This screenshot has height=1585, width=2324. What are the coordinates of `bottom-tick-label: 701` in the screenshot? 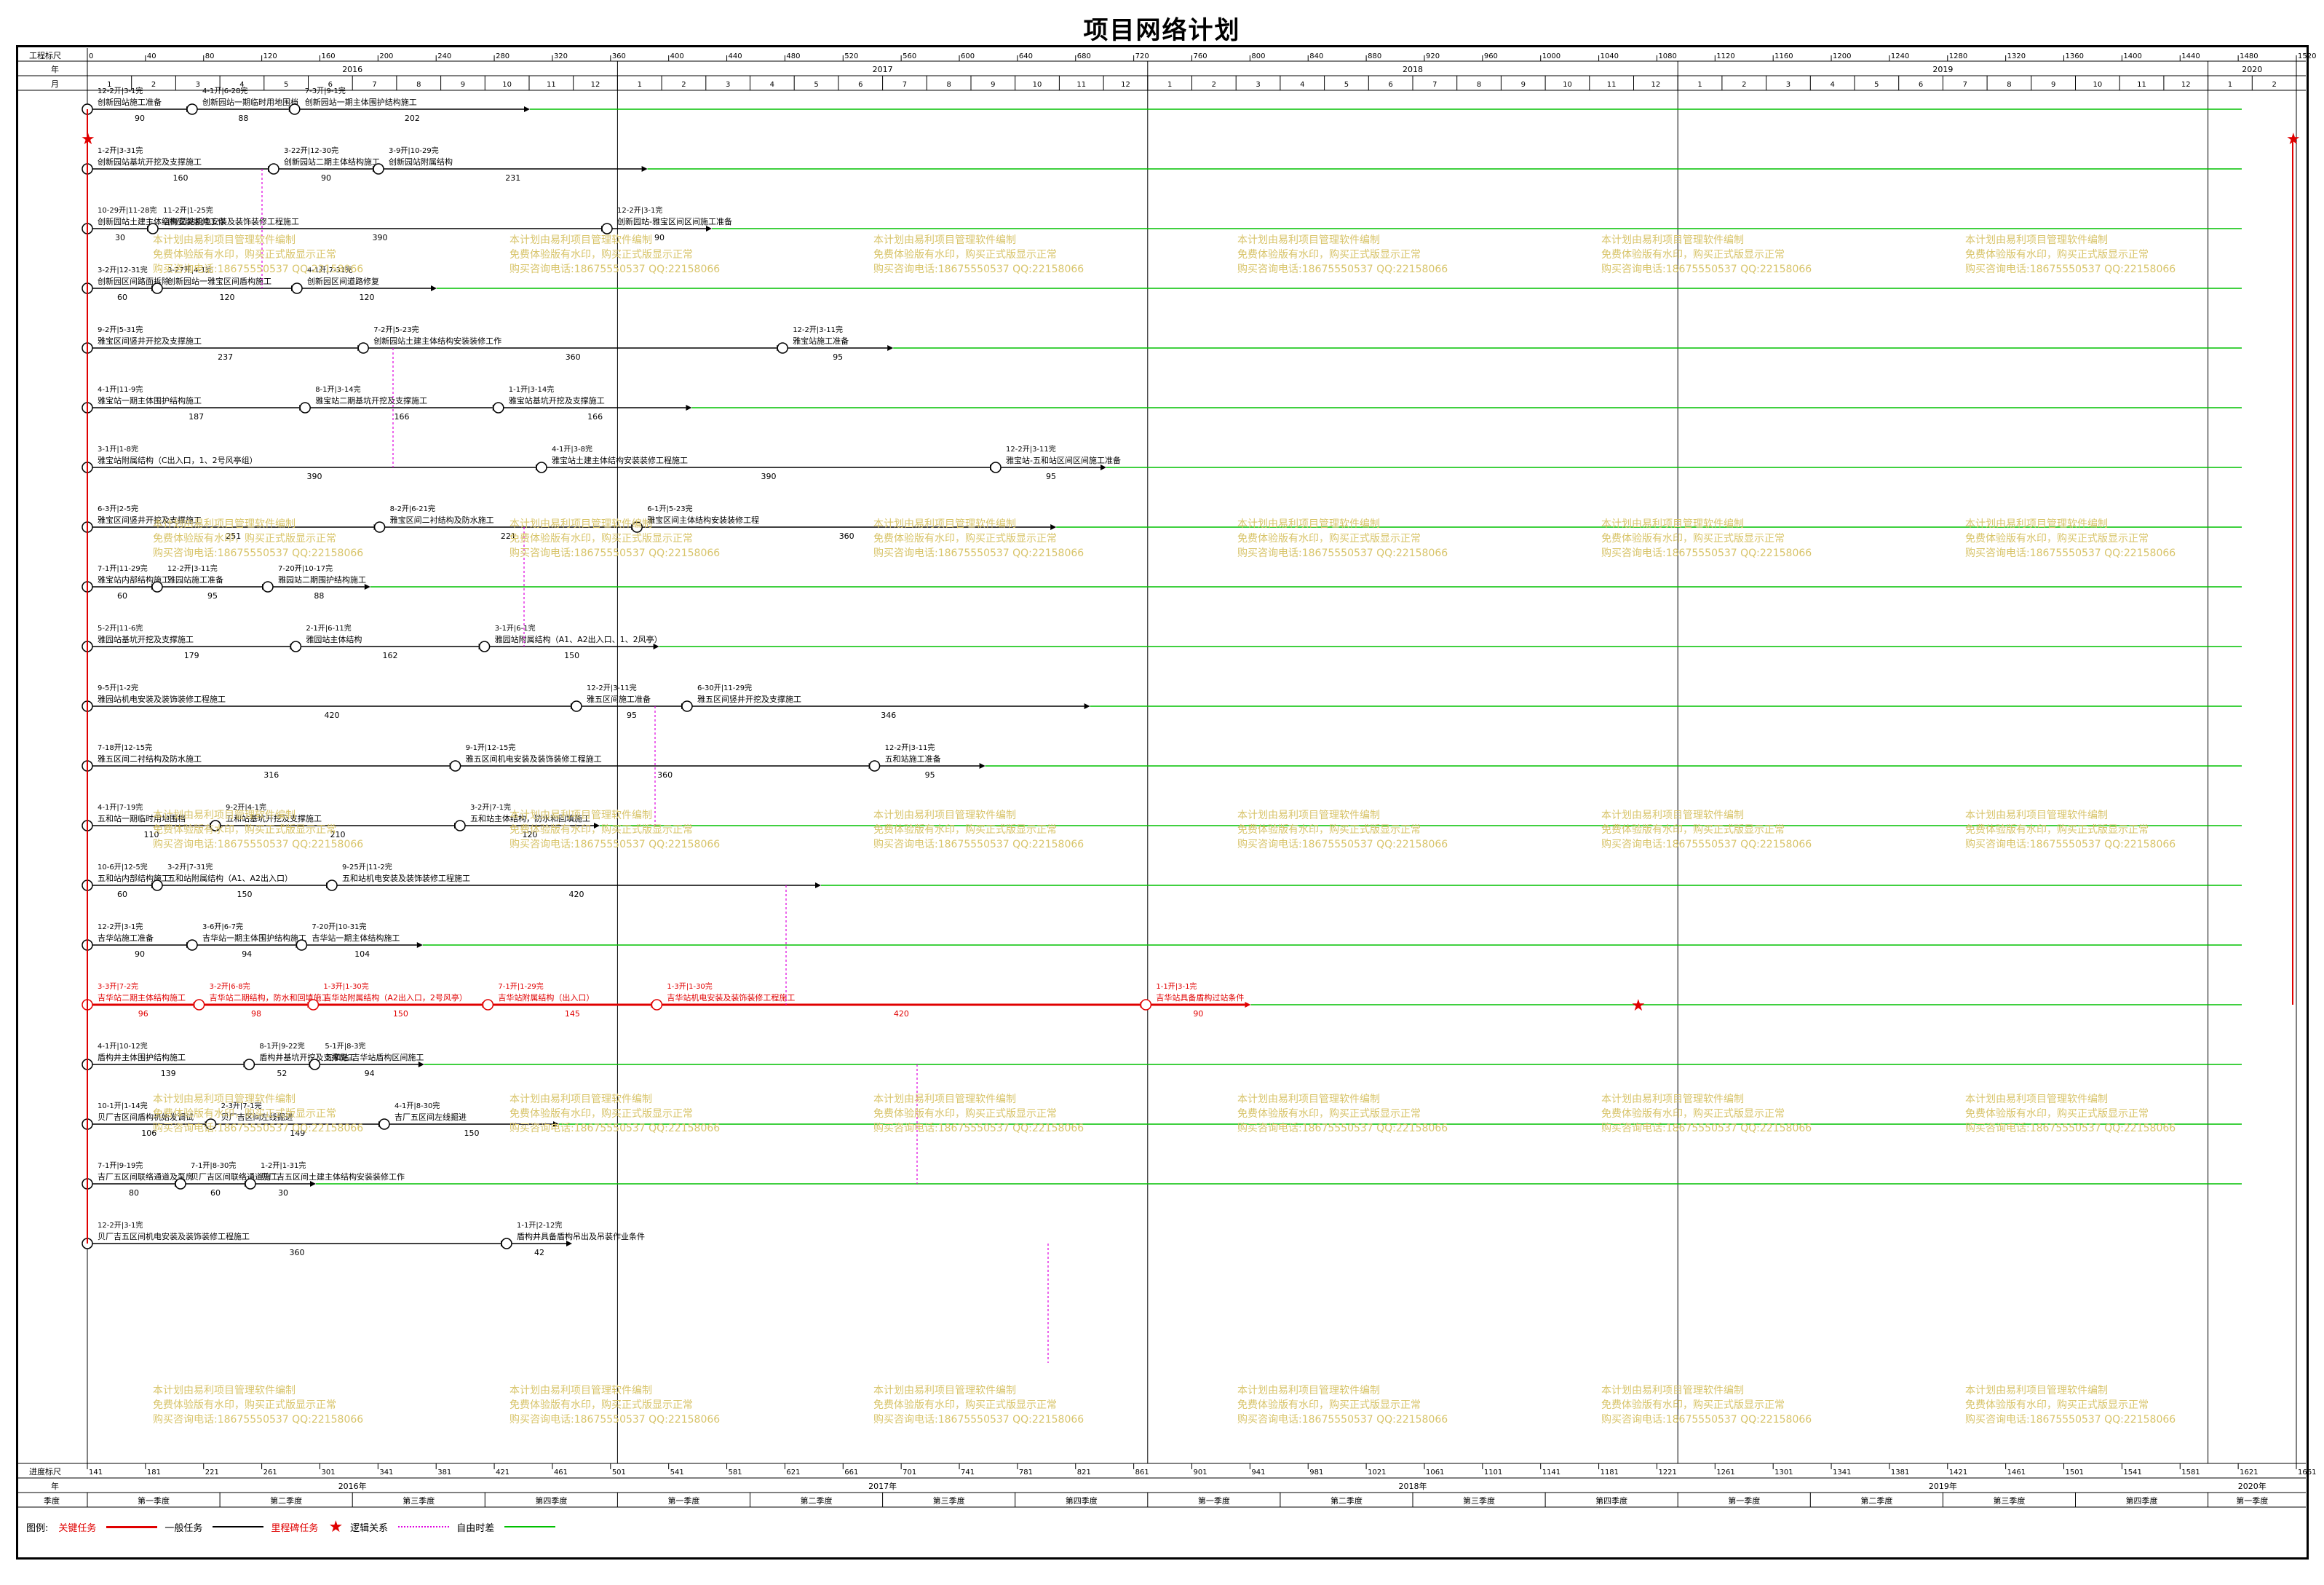 It's located at (909, 1473).